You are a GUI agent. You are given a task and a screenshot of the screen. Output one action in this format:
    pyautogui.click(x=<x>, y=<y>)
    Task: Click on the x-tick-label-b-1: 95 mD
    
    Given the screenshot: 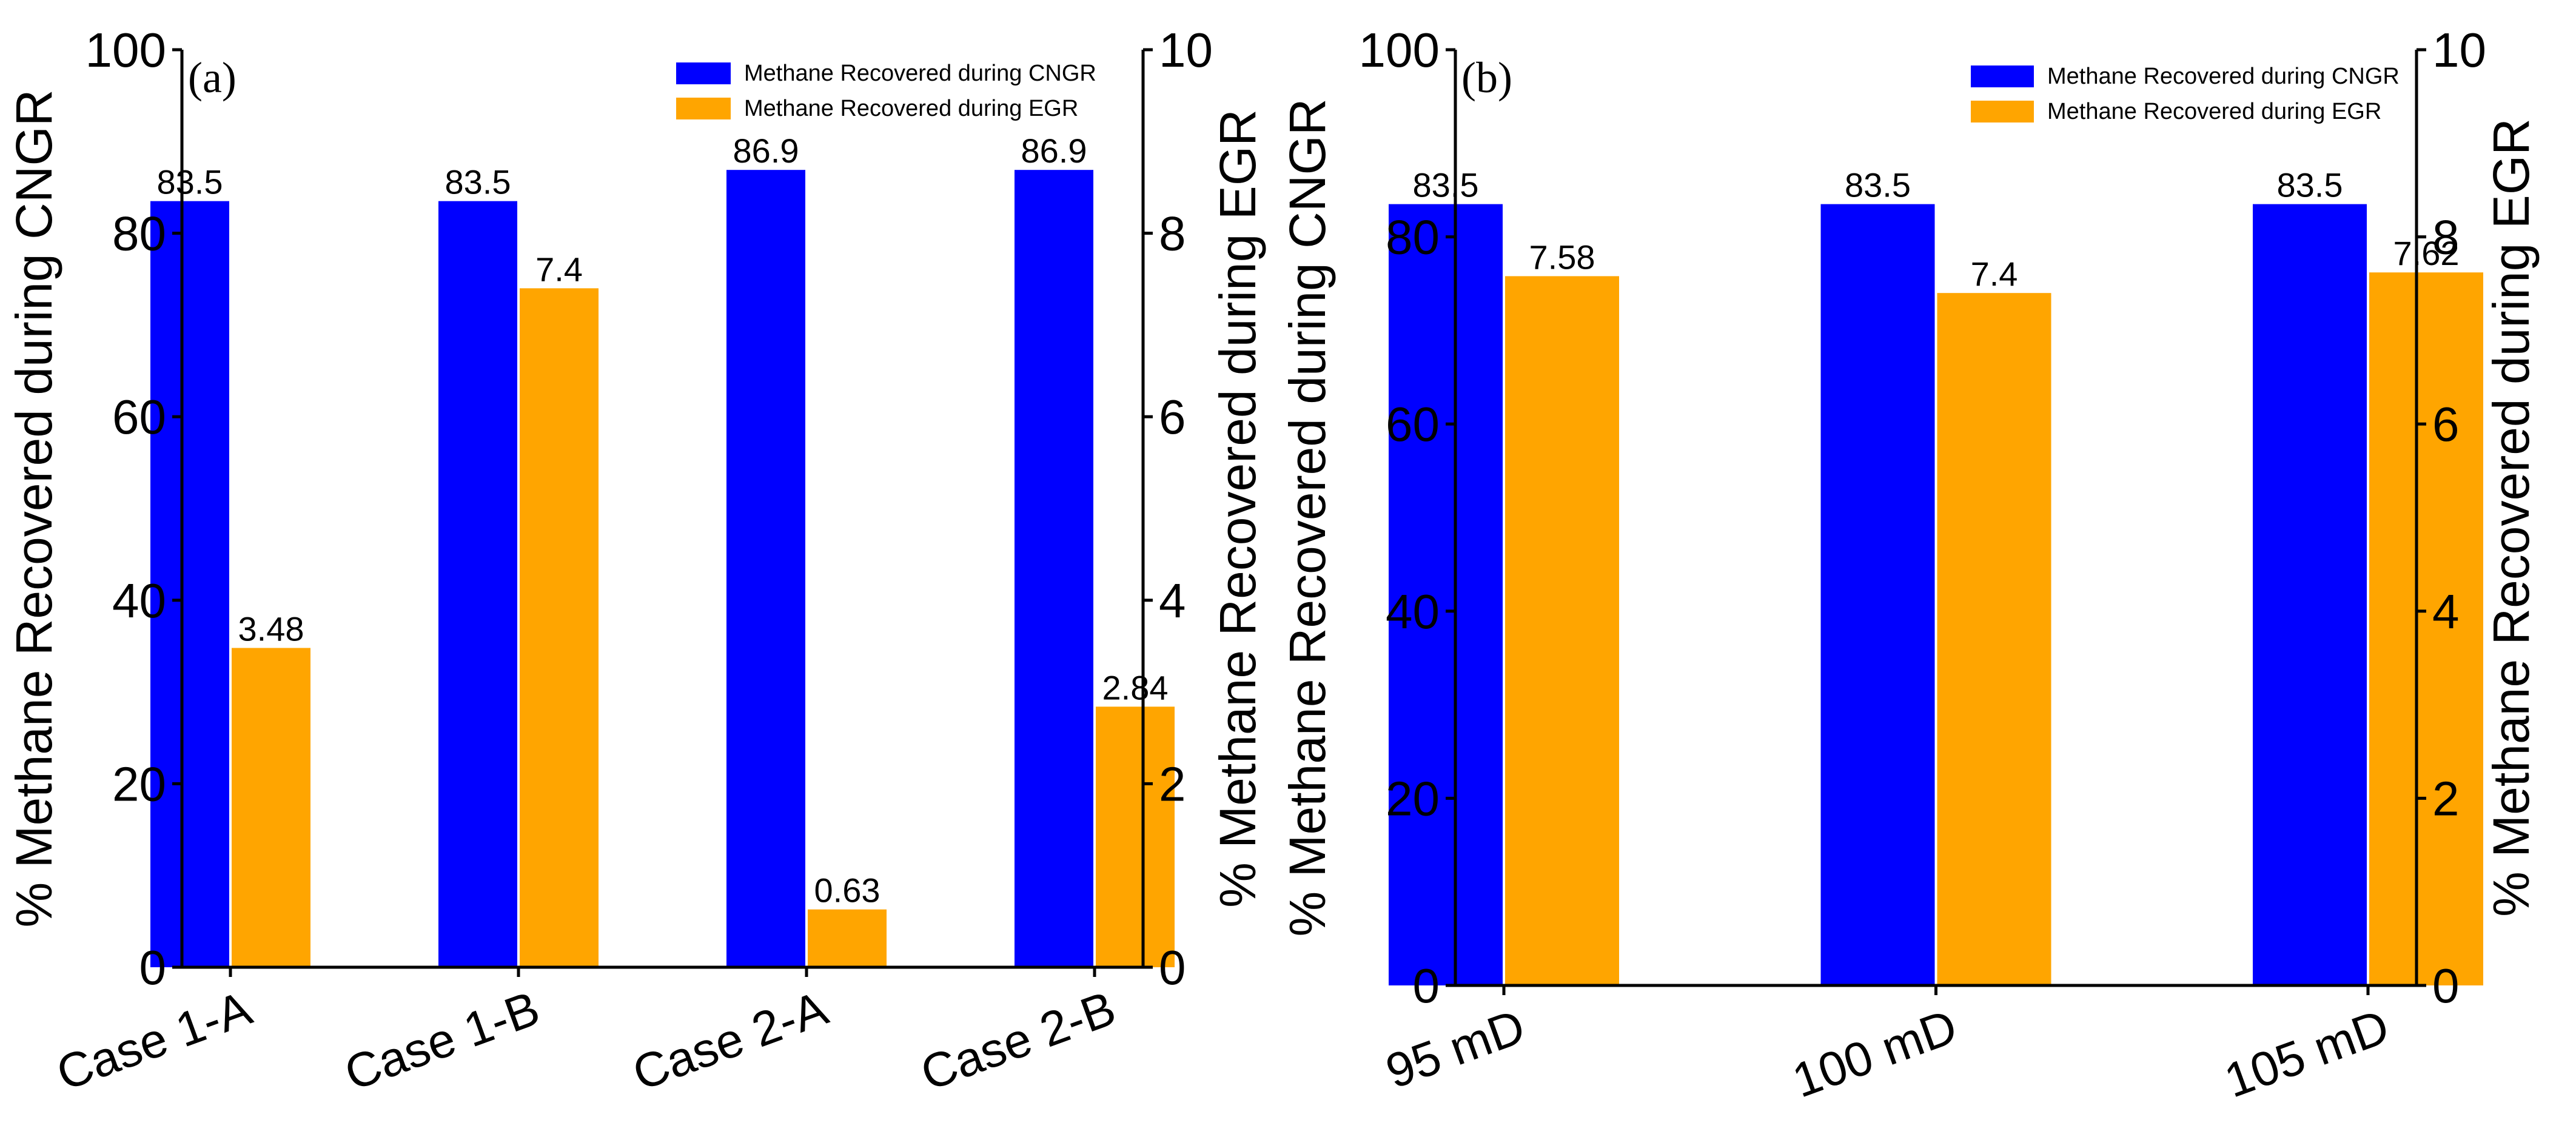 What is the action you would take?
    pyautogui.click(x=1455, y=1048)
    